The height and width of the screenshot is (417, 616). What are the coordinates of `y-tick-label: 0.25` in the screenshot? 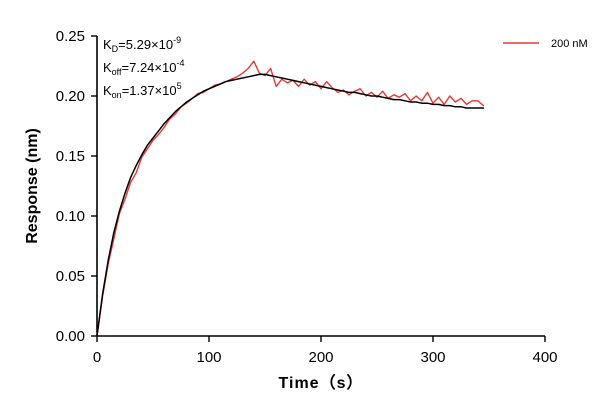 It's located at (70, 36).